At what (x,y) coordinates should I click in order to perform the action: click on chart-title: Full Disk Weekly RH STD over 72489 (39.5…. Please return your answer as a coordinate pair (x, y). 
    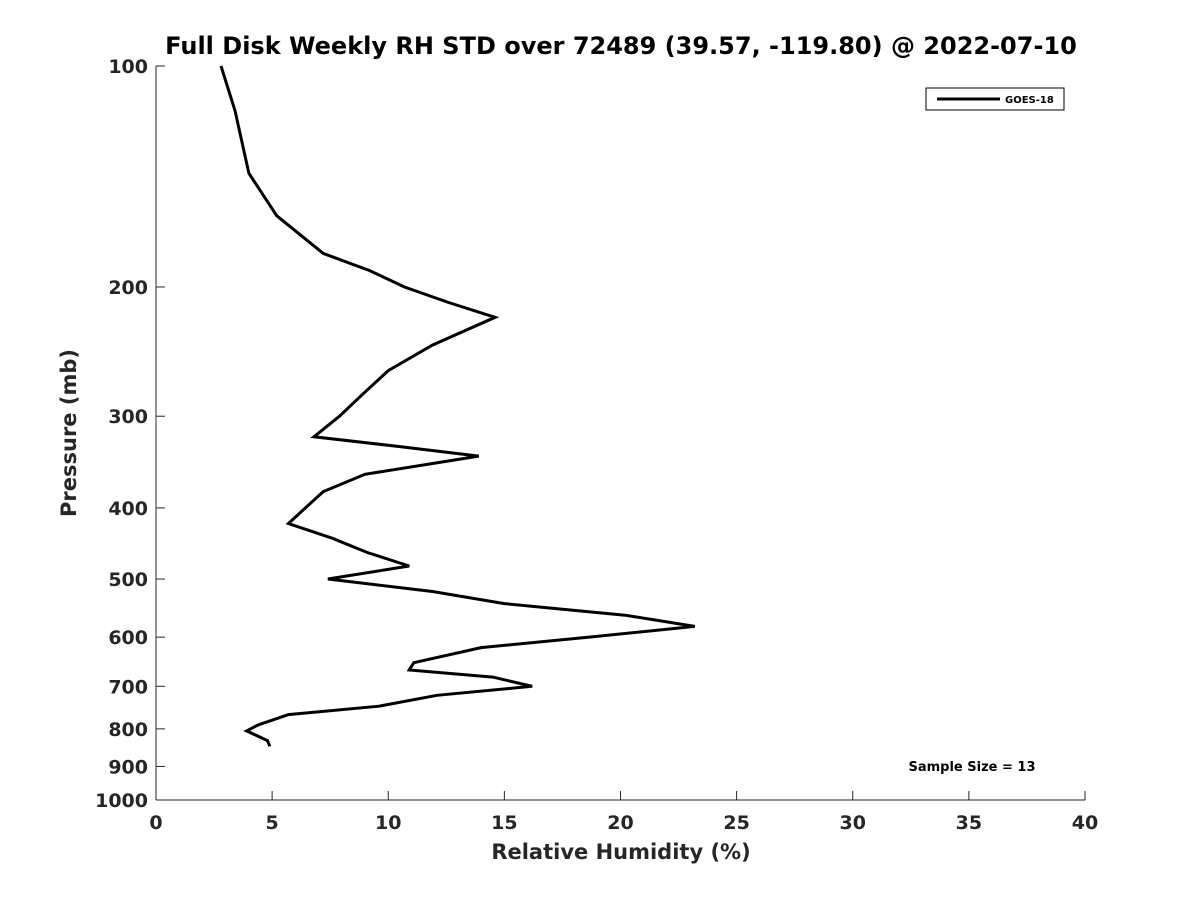
    Looking at the image, I should click on (621, 46).